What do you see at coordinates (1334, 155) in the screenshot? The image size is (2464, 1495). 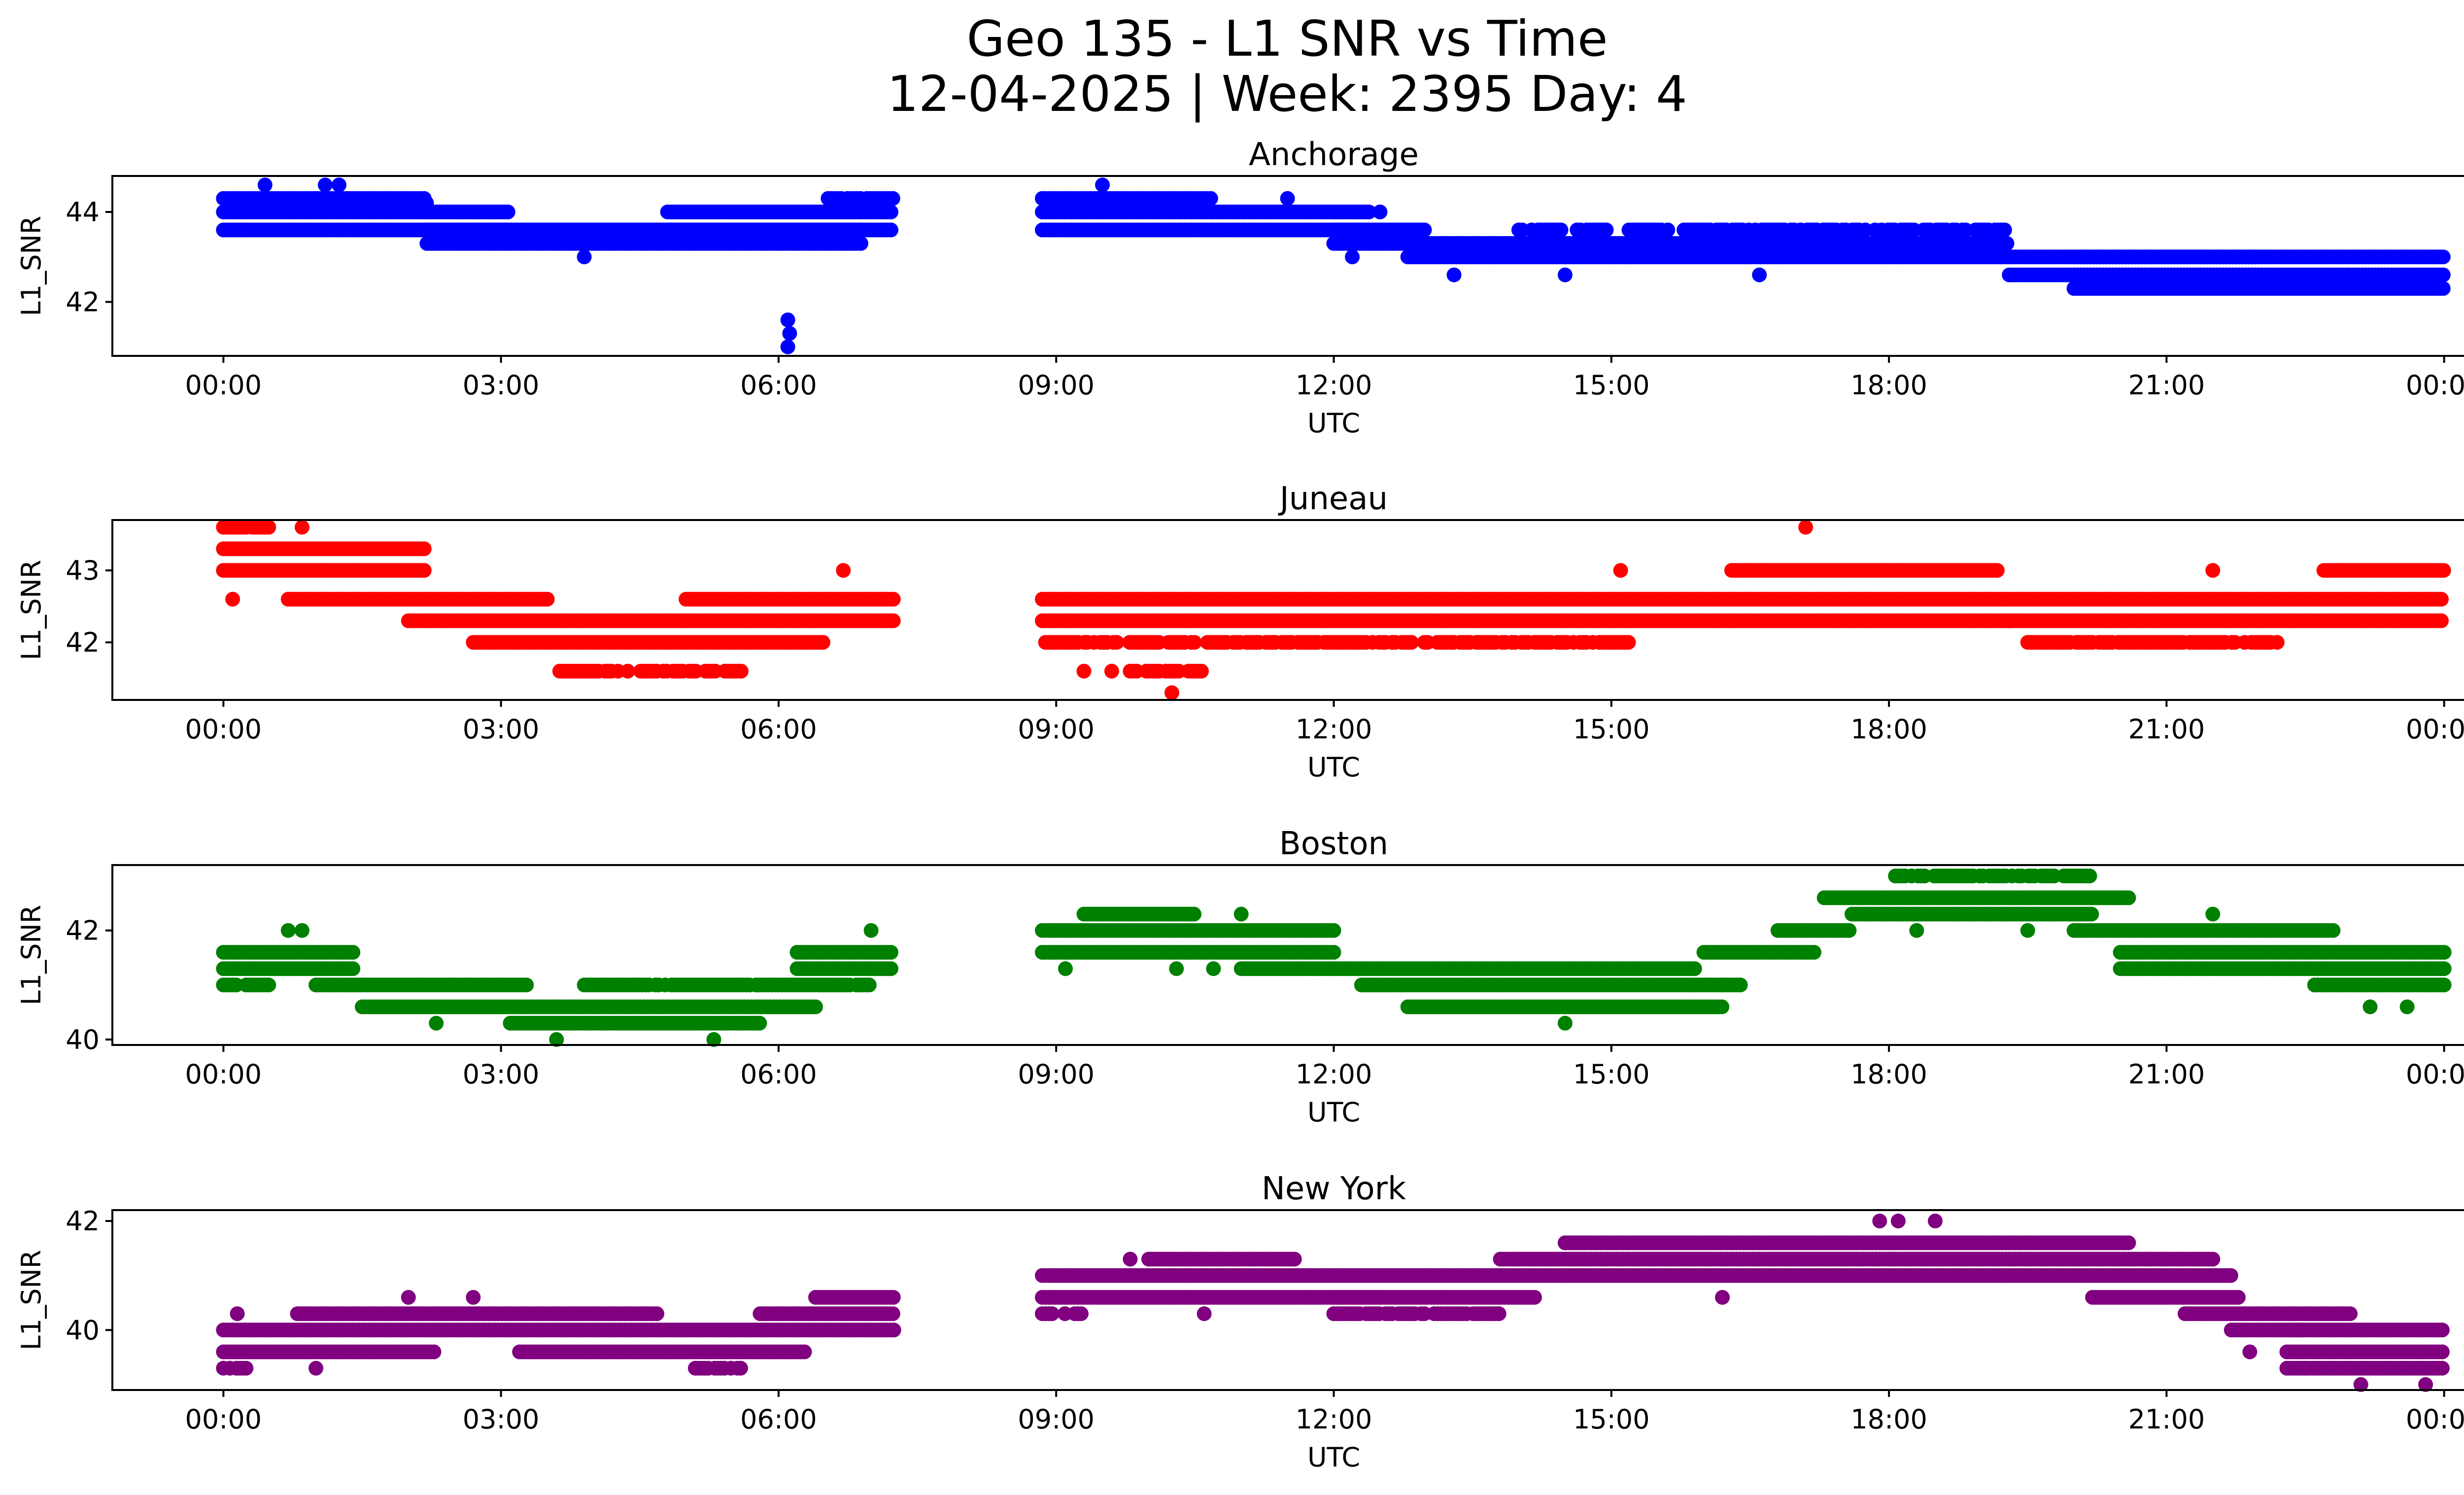 I see `subplot-title: Anchorage` at bounding box center [1334, 155].